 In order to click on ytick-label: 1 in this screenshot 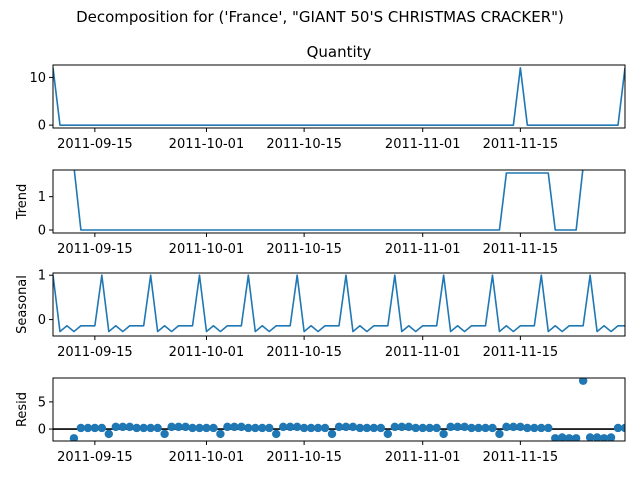, I will do `click(42, 276)`.